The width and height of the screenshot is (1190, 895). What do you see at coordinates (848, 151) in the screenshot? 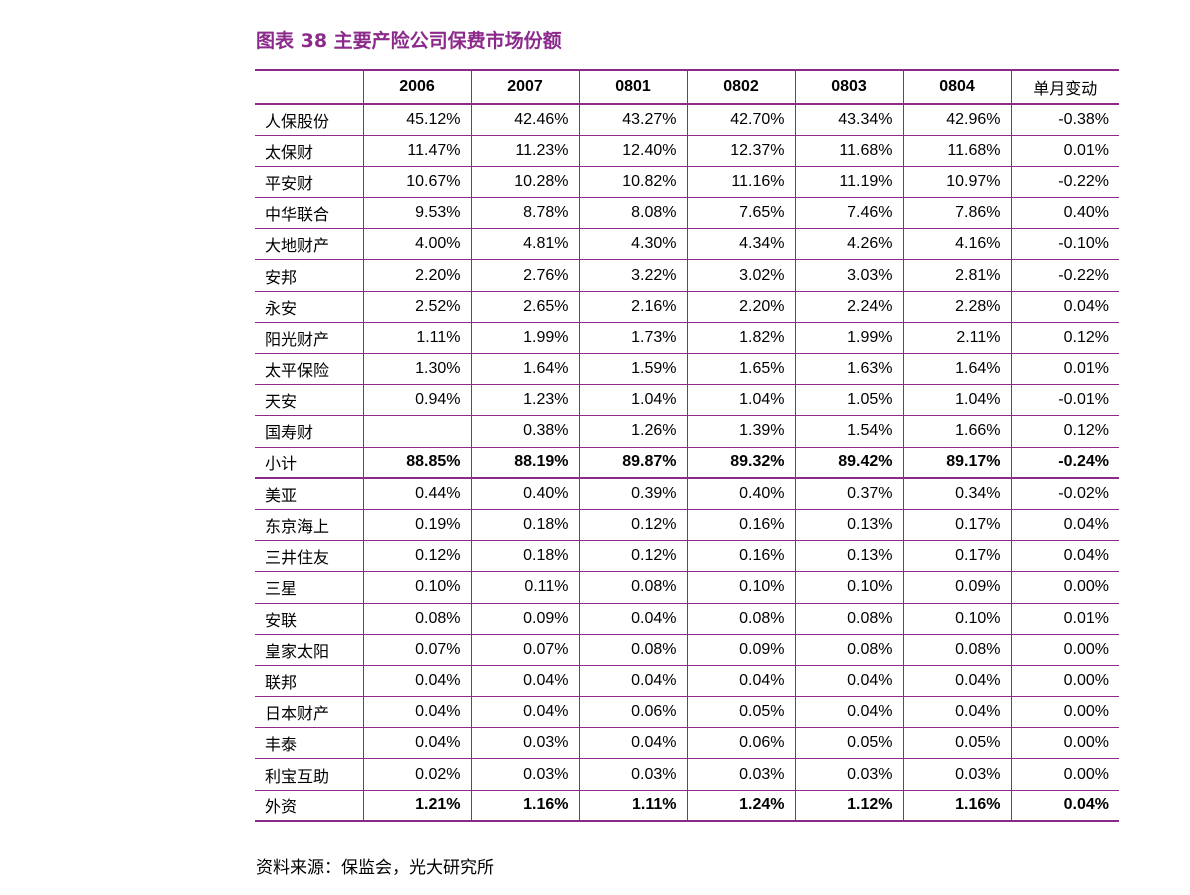
I see `share-value-cell: 11.68%` at bounding box center [848, 151].